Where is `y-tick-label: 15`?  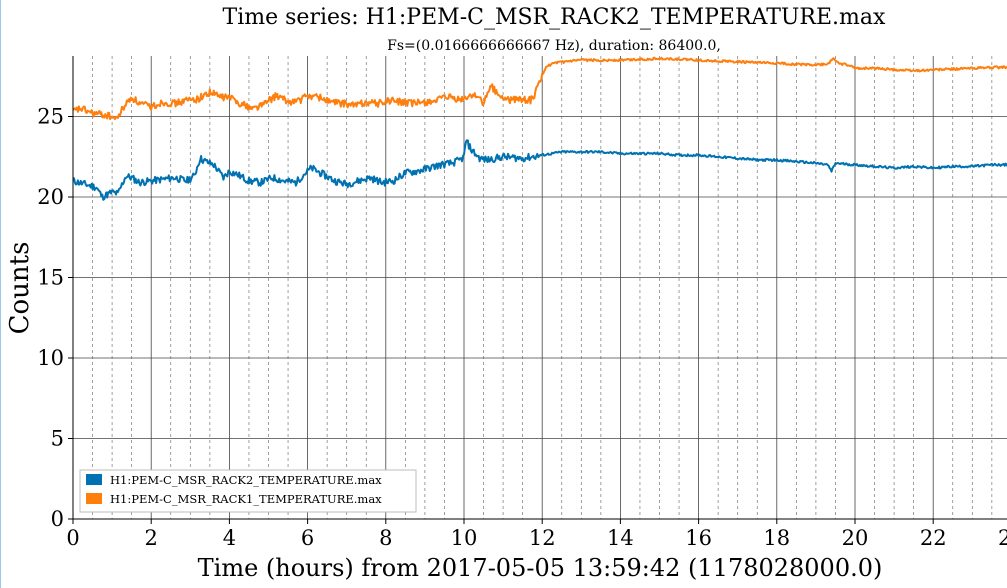 y-tick-label: 15 is located at coordinates (50, 278).